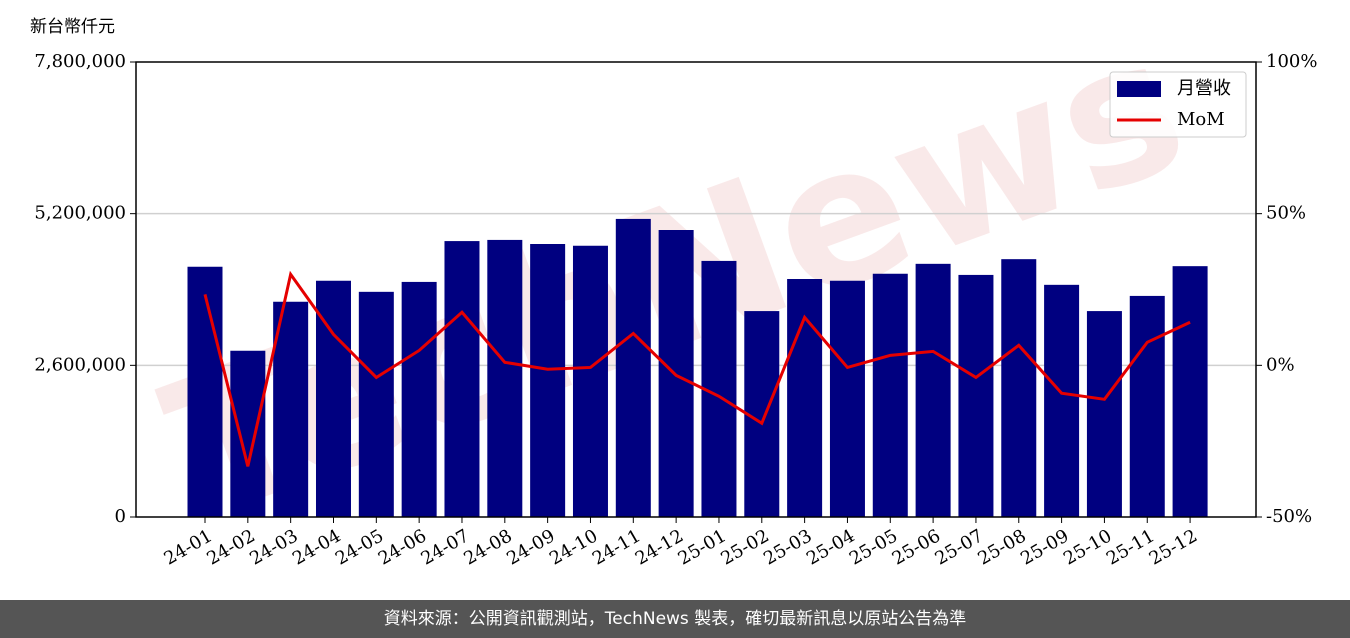  I want to click on x-tick-label: 25-10, so click(1087, 547).